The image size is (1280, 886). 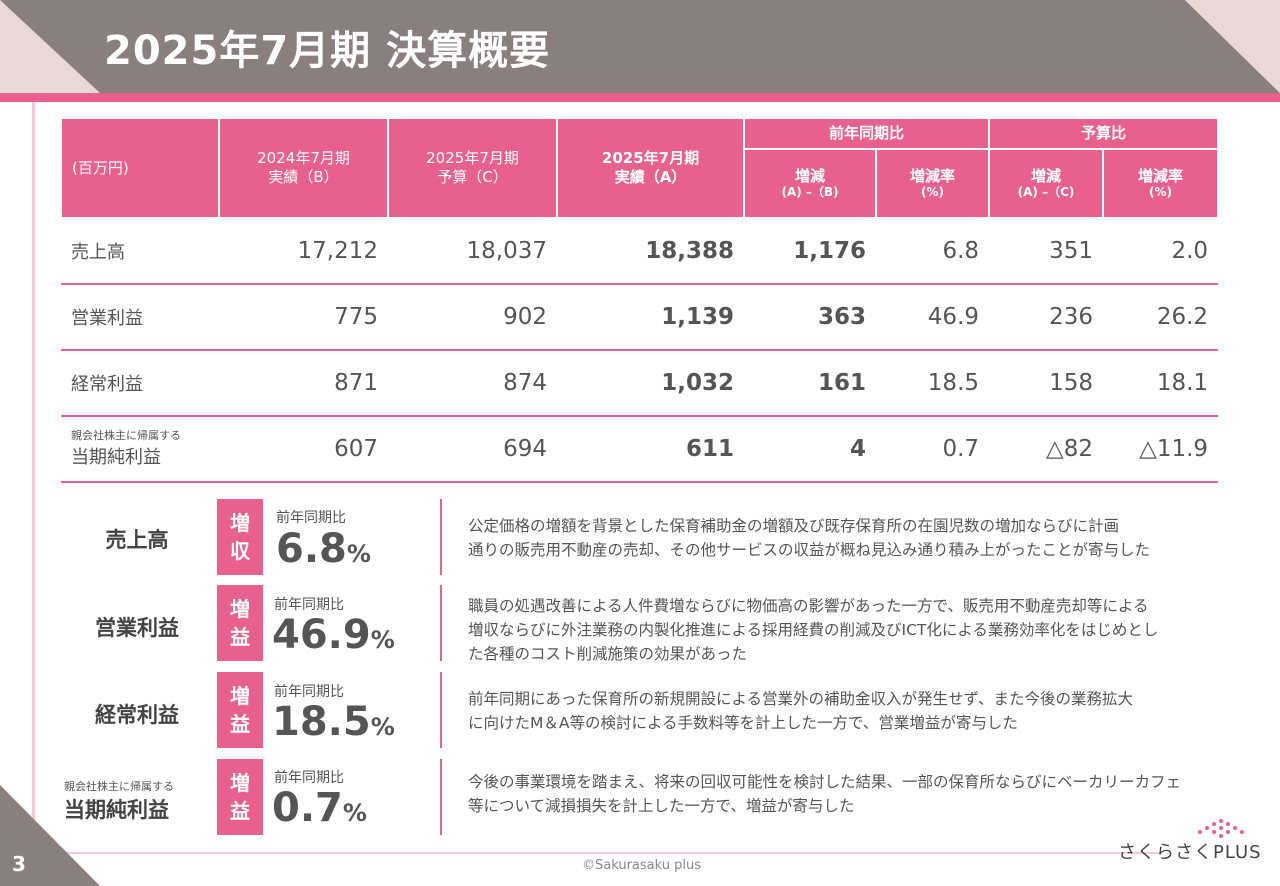 What do you see at coordinates (650, 449) in the screenshot?
I see `cell-actual: 611` at bounding box center [650, 449].